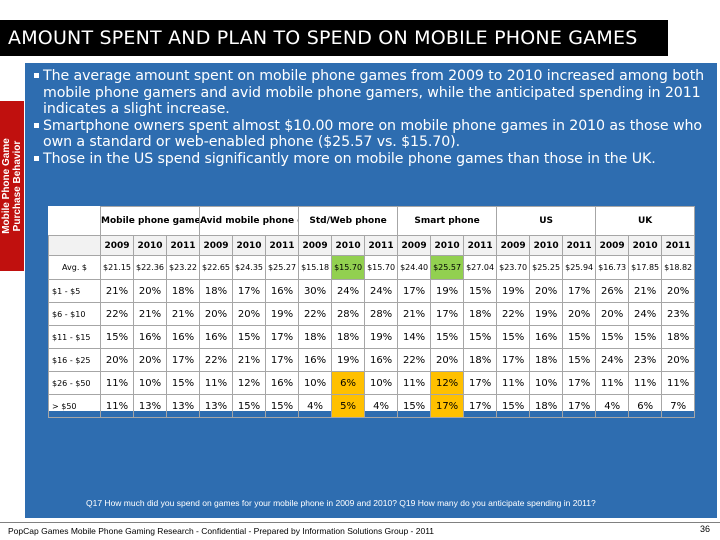  Describe the element at coordinates (360, 522) in the screenshot. I see `footer-divider` at that location.